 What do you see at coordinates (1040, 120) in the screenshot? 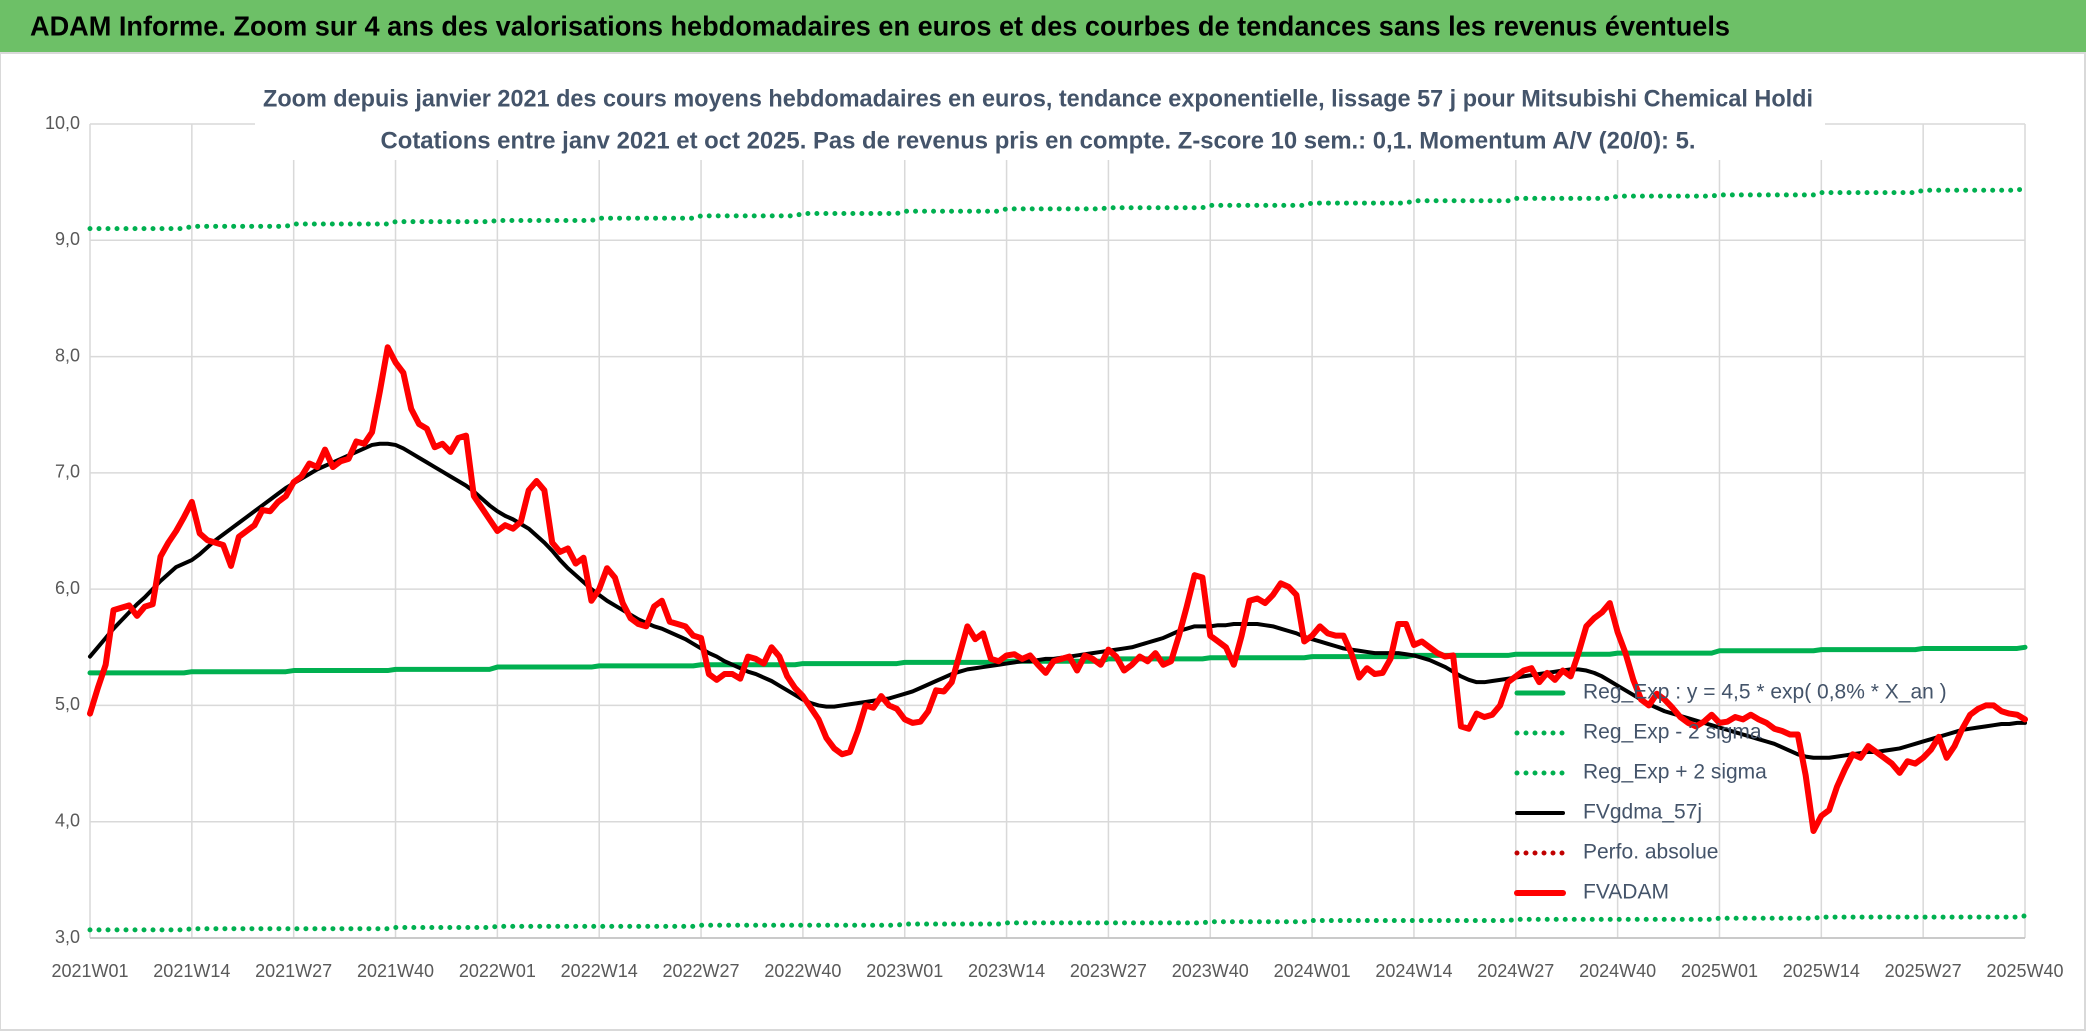
I see `title-backdrop` at bounding box center [1040, 120].